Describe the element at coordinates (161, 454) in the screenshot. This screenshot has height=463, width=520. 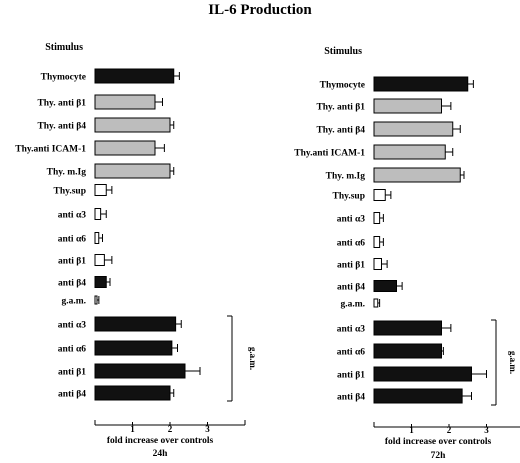
I see `time-label: 24h` at that location.